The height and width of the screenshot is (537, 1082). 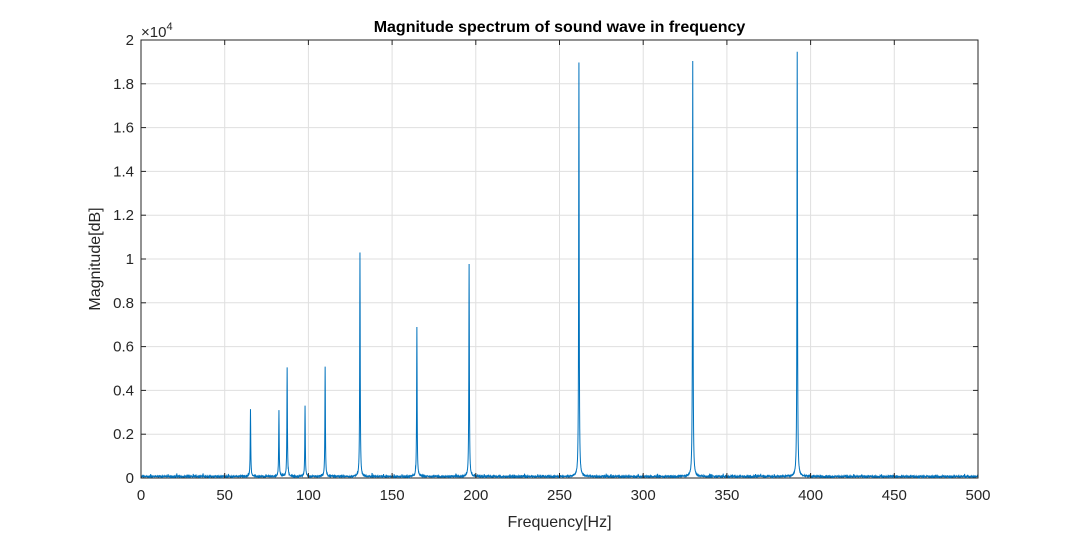 I want to click on y-tick-label: 0, so click(x=130, y=478).